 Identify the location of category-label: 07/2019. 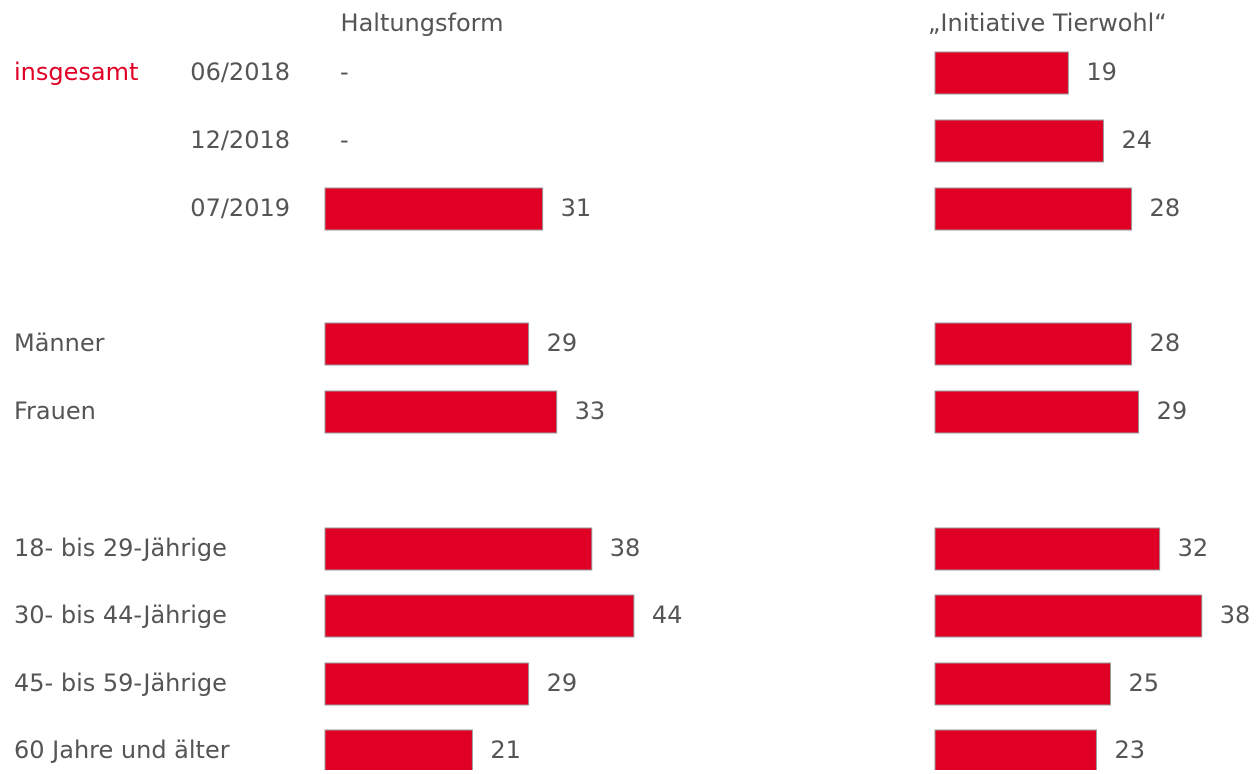
(240, 208).